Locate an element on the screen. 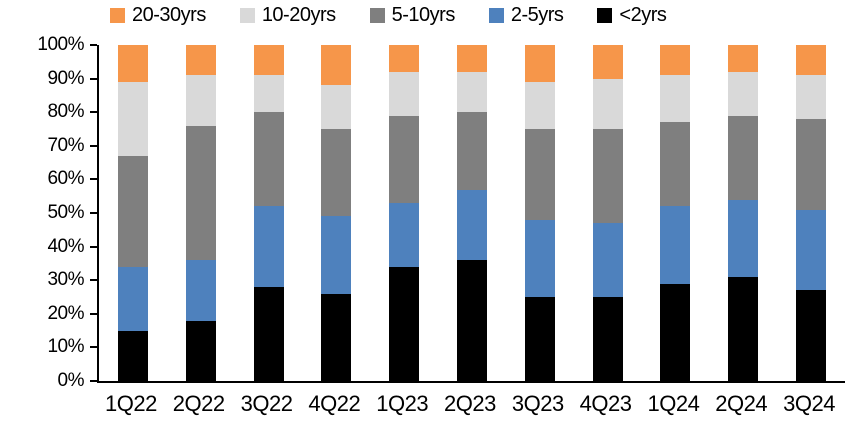  legend-item: 5-10yrs is located at coordinates (412, 15).